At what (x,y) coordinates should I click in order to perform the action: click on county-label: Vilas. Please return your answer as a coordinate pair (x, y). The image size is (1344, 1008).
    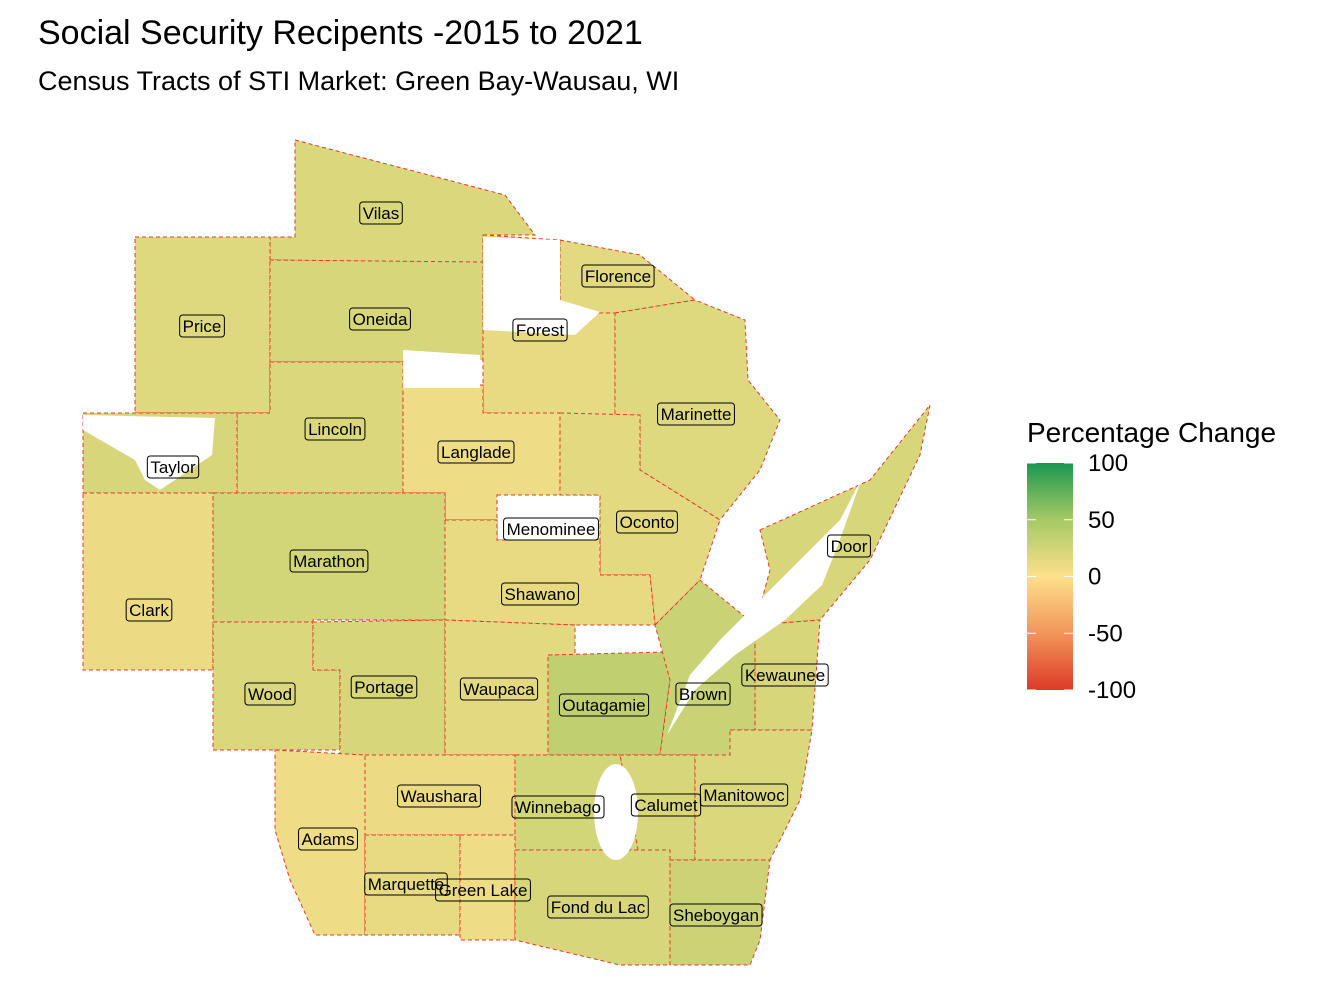
    Looking at the image, I should click on (381, 213).